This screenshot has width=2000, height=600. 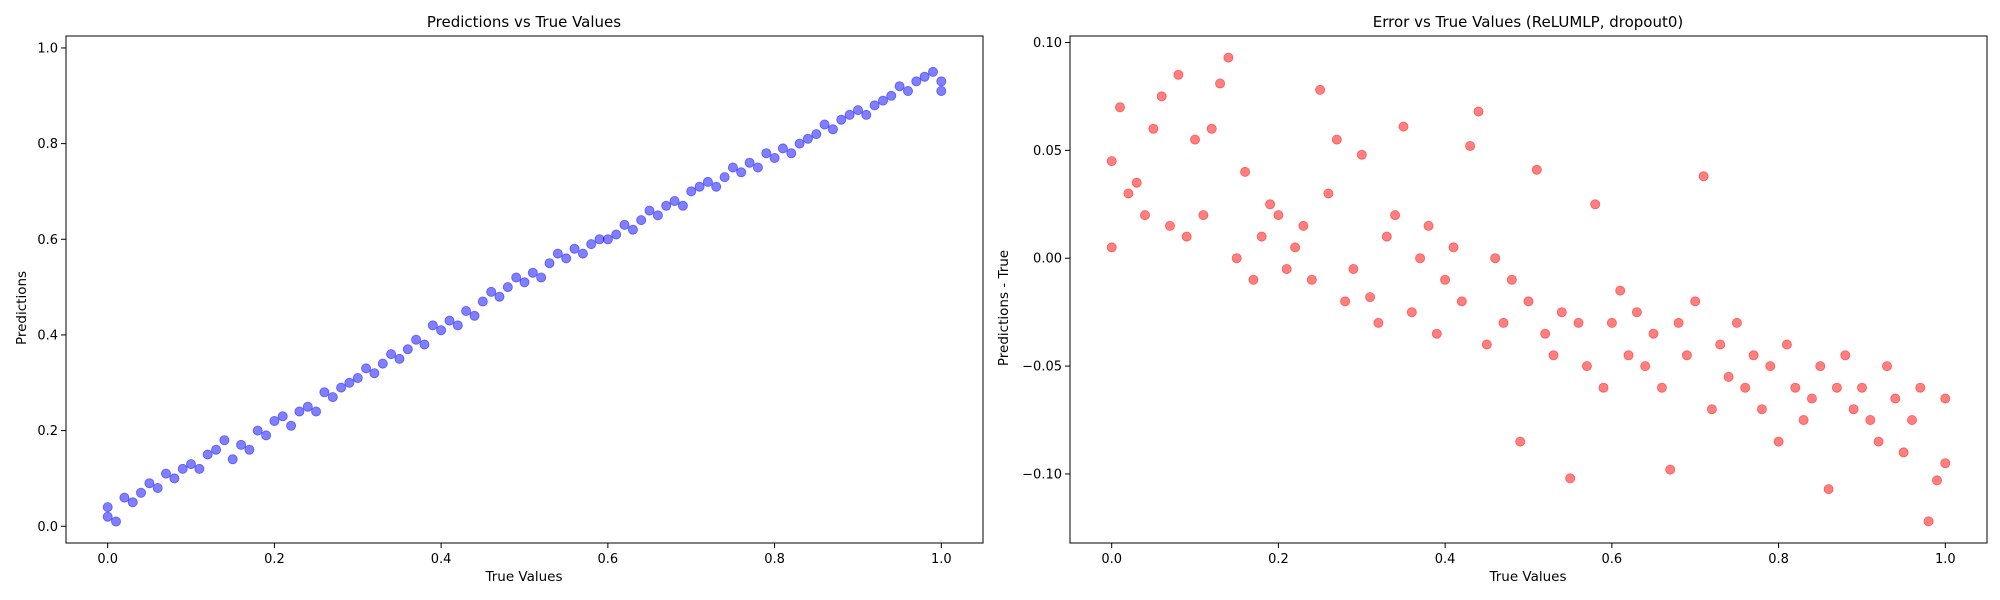 I want to click on y-tick-label: −0.05, so click(x=1042, y=367).